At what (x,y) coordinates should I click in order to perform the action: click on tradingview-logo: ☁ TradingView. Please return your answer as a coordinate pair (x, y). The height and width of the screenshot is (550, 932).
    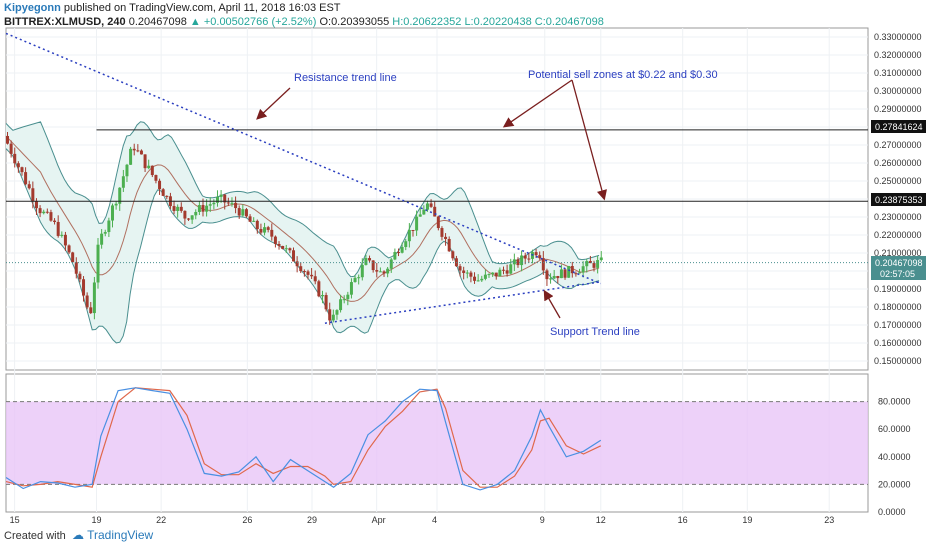
    Looking at the image, I should click on (112, 535).